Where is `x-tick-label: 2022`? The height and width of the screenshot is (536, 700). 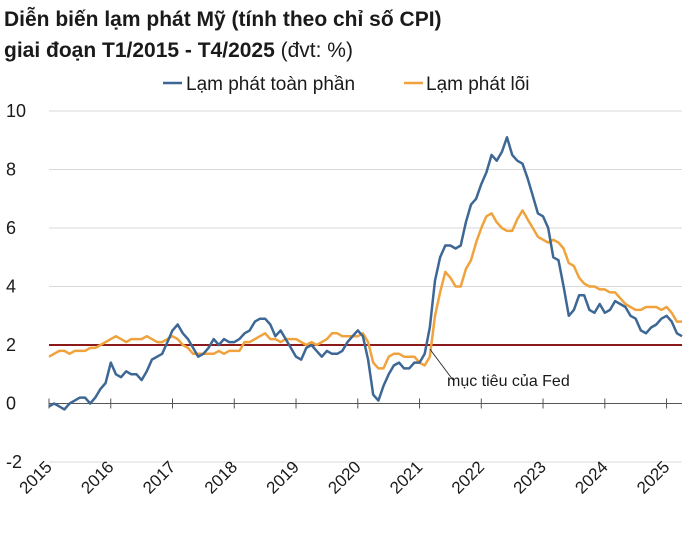 x-tick-label: 2022 is located at coordinates (468, 477).